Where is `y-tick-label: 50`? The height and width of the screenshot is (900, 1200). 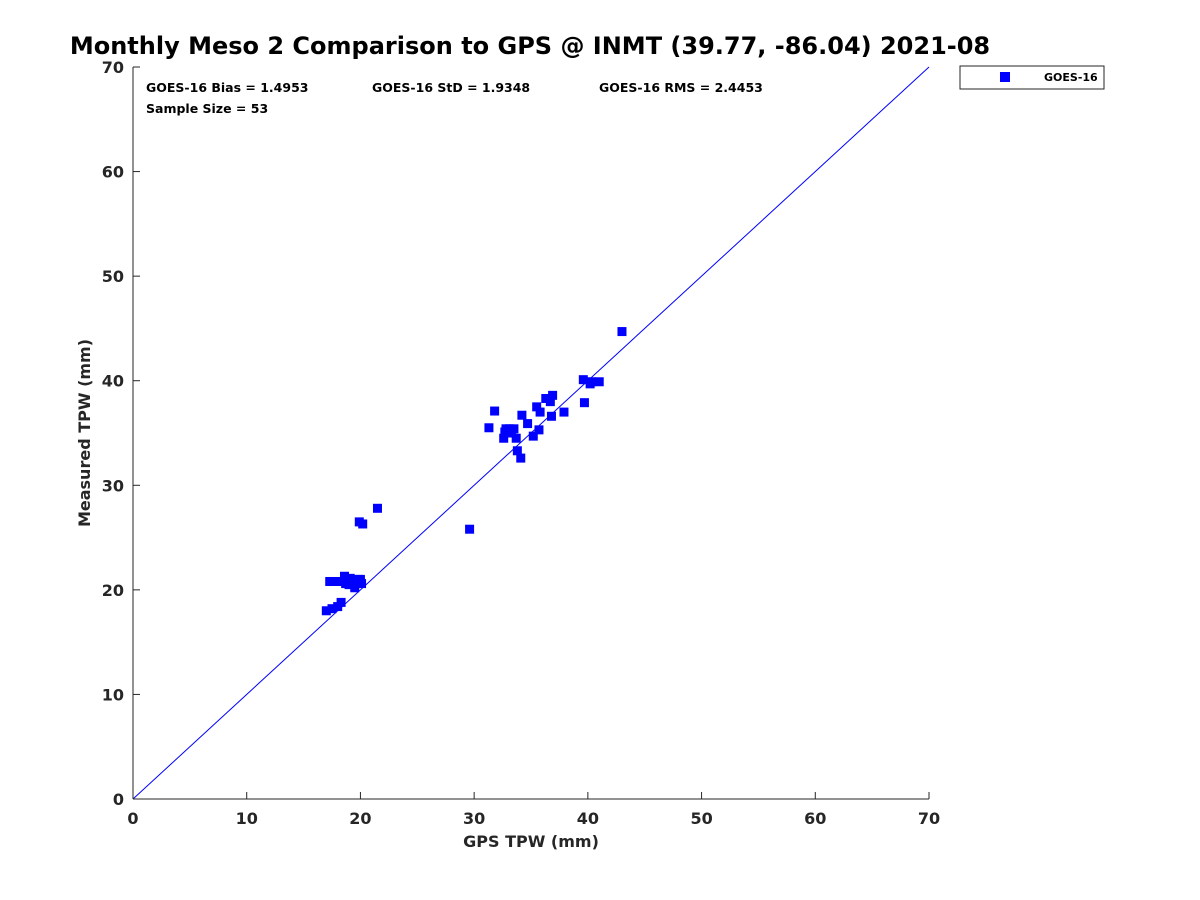 y-tick-label: 50 is located at coordinates (113, 276).